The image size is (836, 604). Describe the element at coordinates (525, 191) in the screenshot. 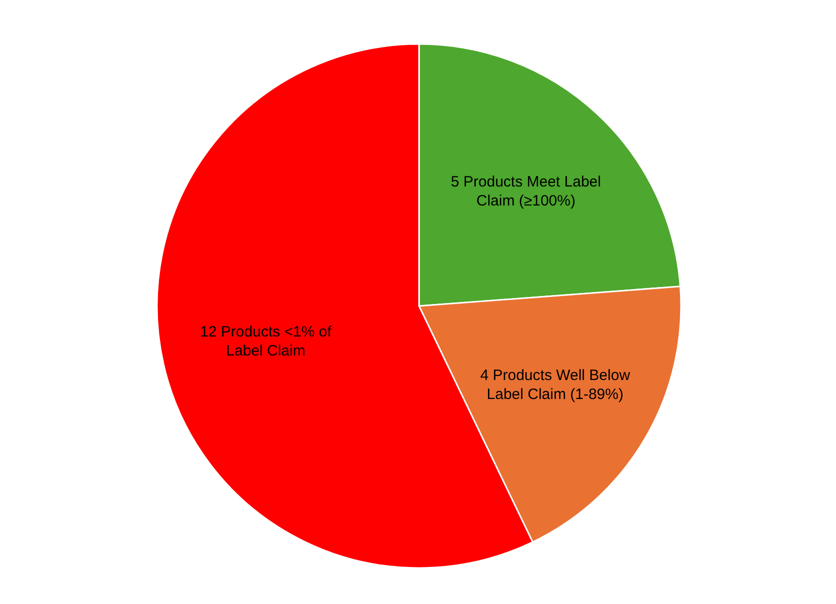

I see `slice-label: 5 Products Meet Label Claim (≥100%)` at that location.